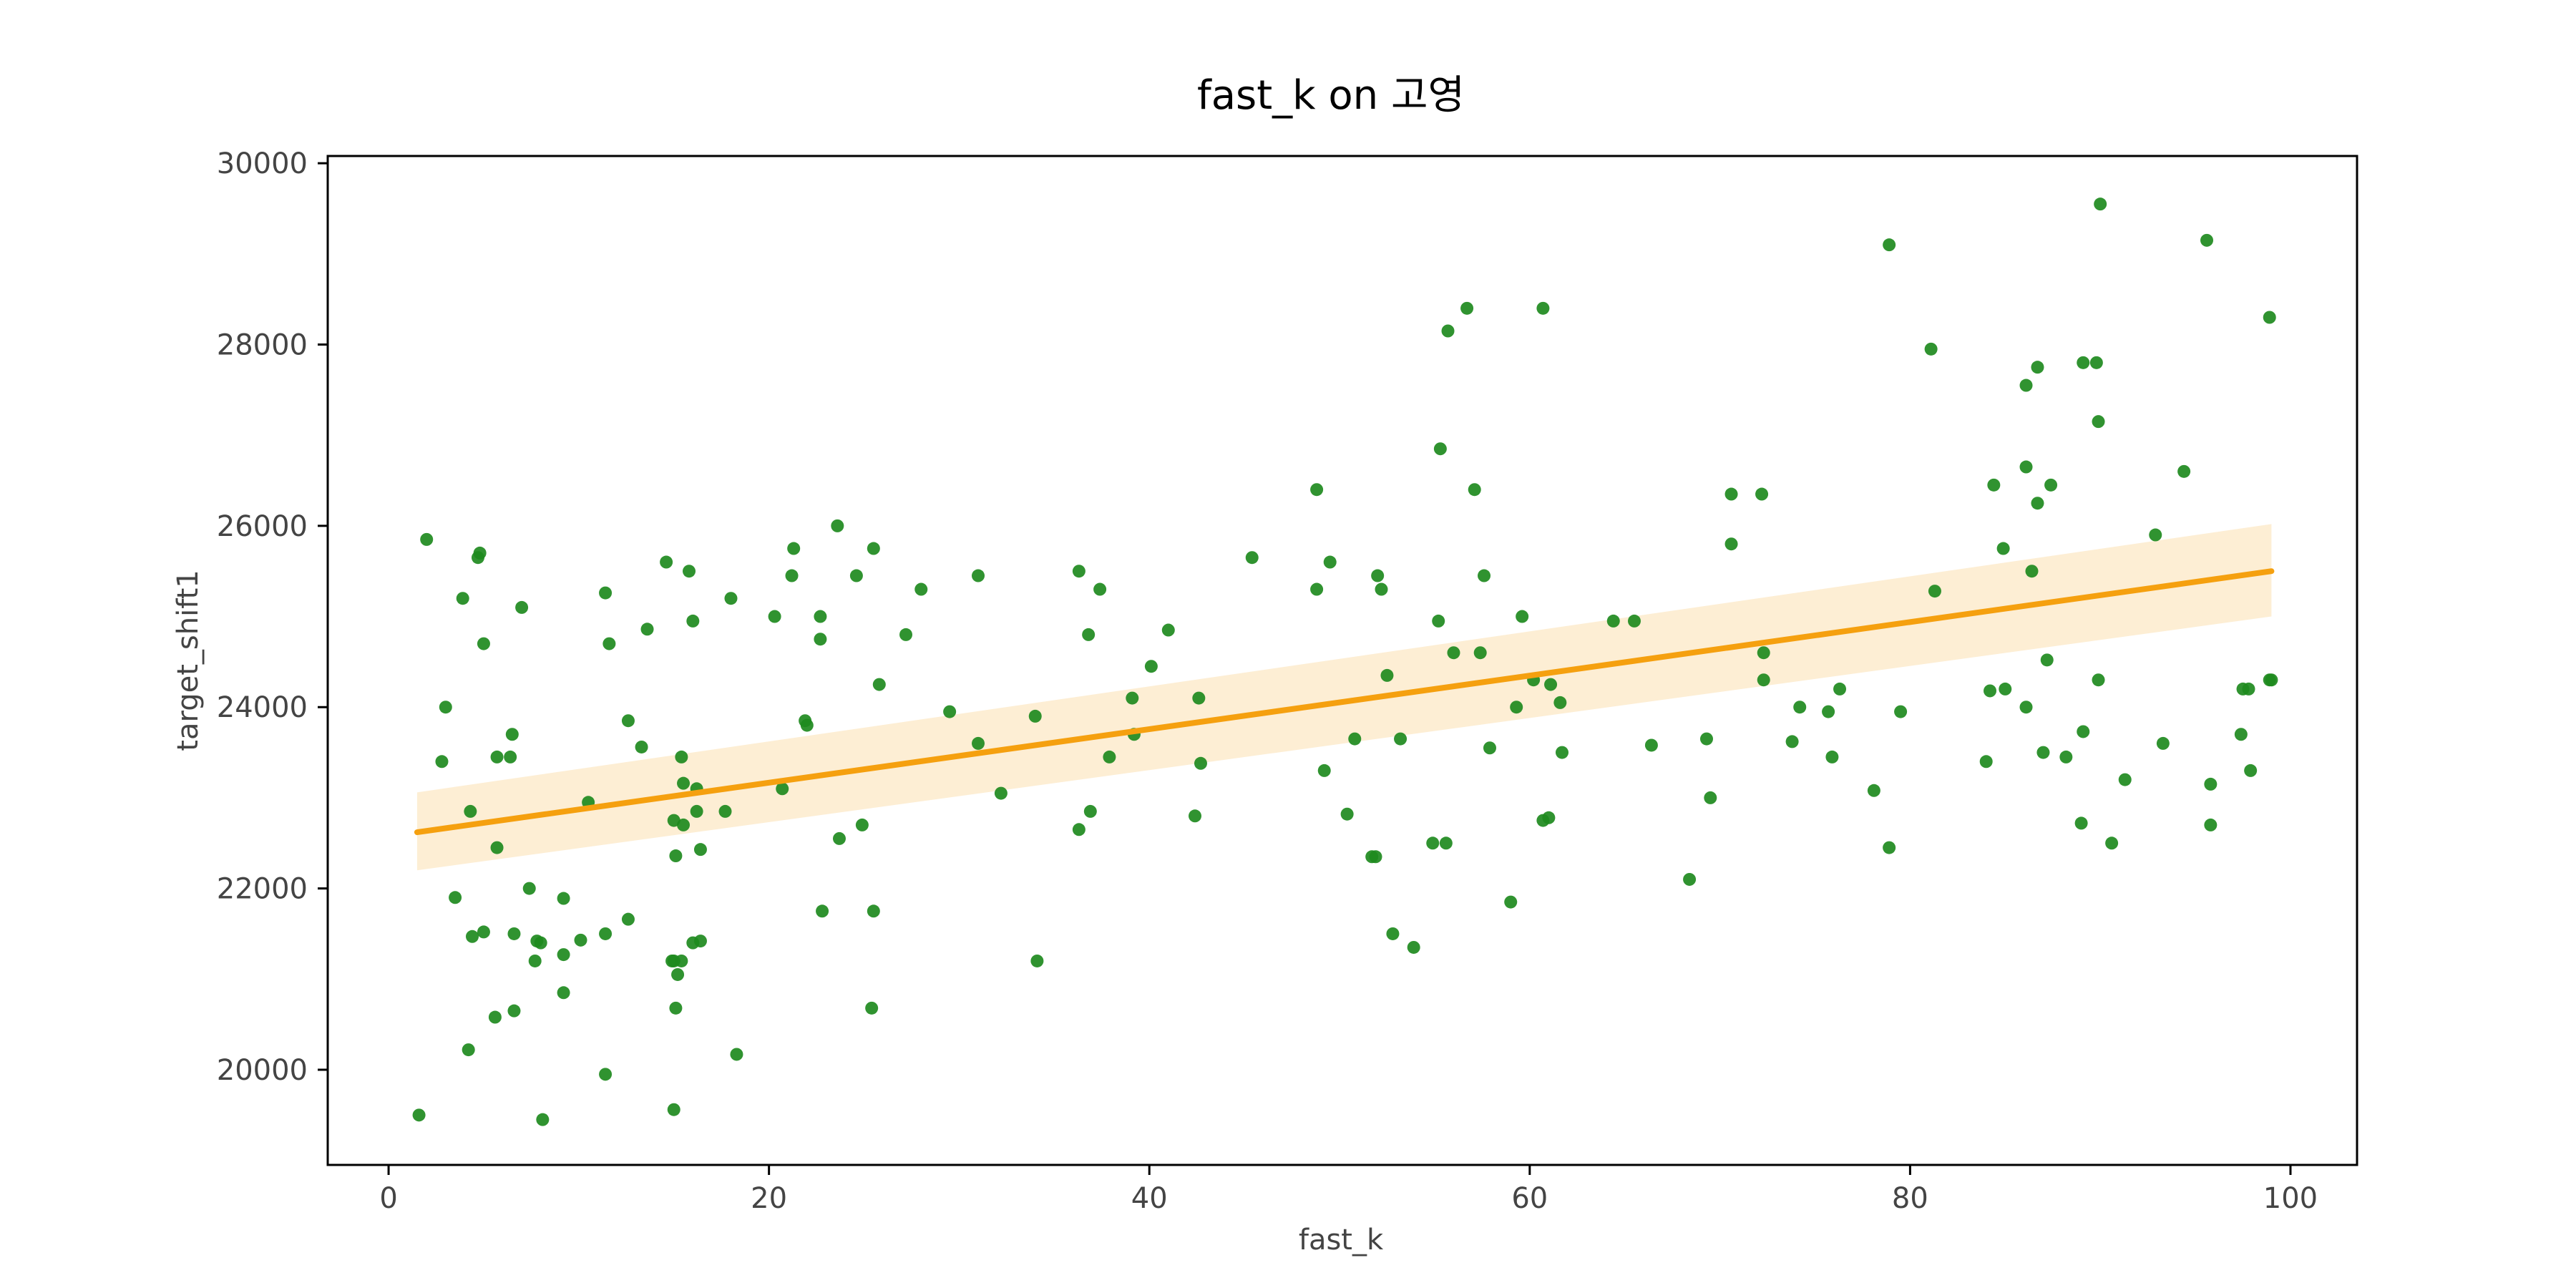  Describe the element at coordinates (188, 660) in the screenshot. I see `y-axis-label: target_shift1` at that location.